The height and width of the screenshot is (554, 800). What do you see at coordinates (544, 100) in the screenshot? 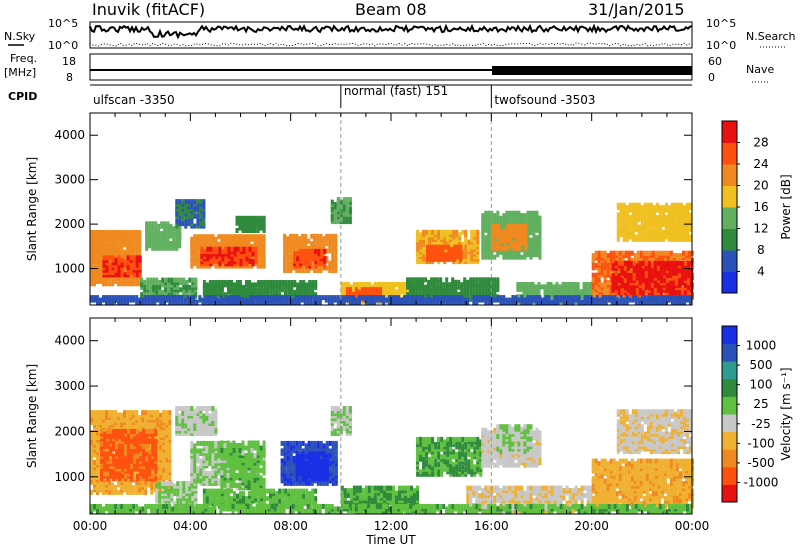
I see `cpid-segment-label: twofsound -3503` at bounding box center [544, 100].